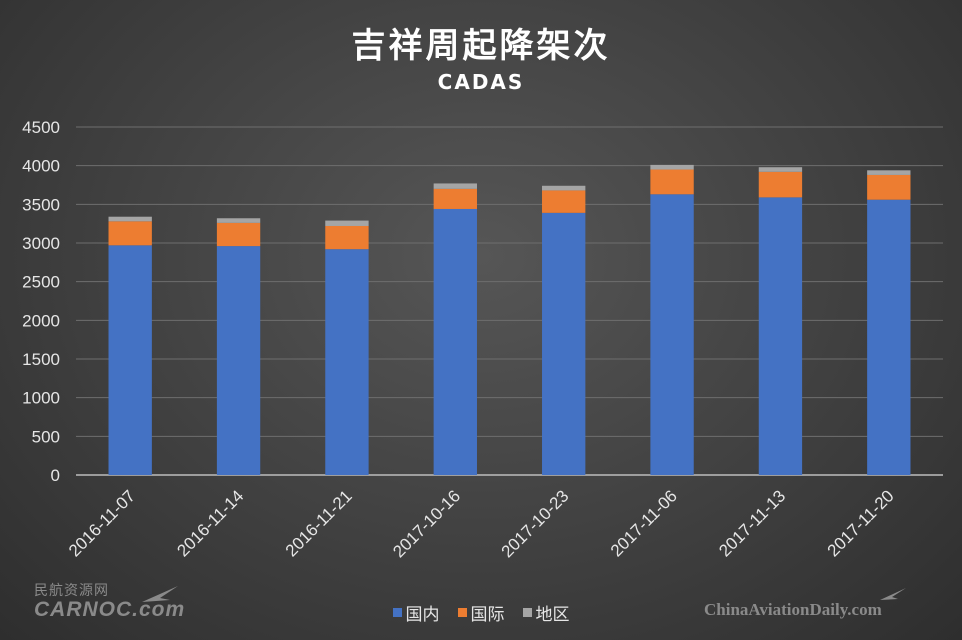 The width and height of the screenshot is (962, 640). Describe the element at coordinates (422, 615) in the screenshot. I see `legend-label: 国内` at that location.